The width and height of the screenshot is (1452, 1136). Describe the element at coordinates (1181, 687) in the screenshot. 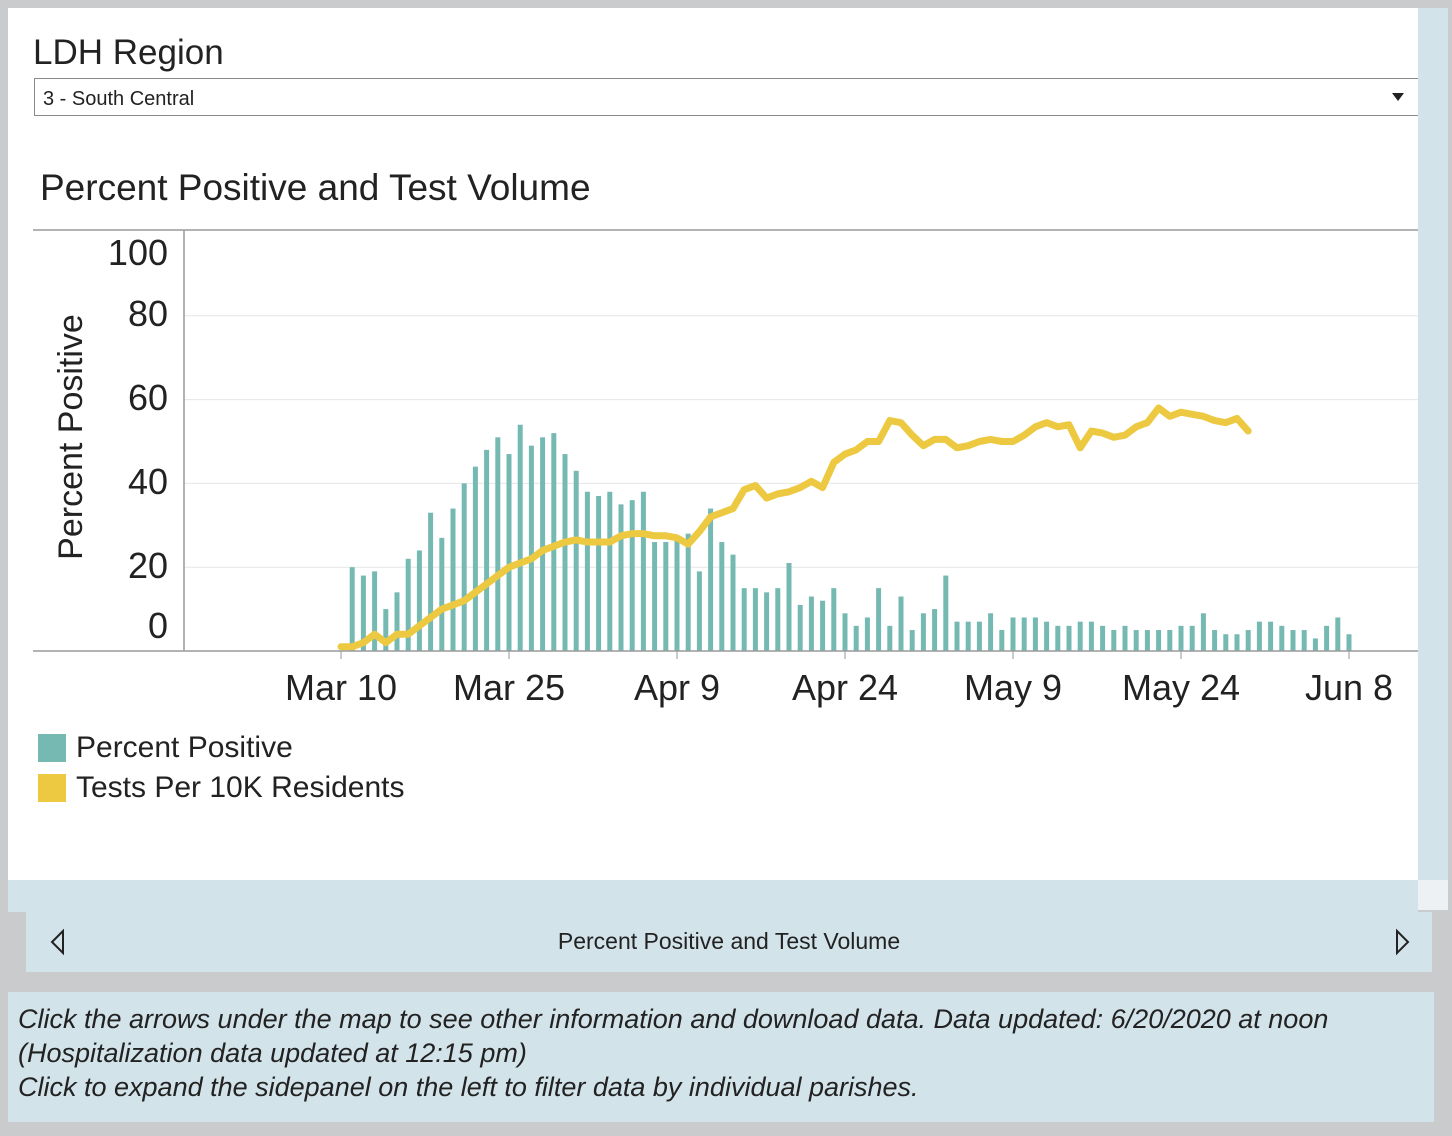

I see `x-tick-label: May 24` at that location.